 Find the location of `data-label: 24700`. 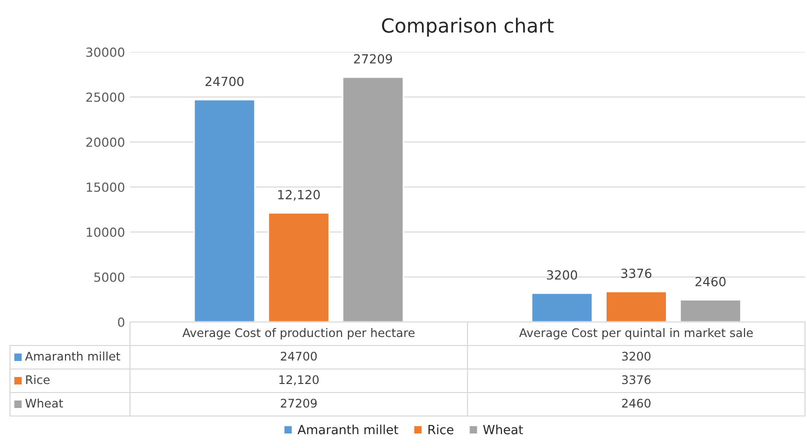

data-label: 24700 is located at coordinates (298, 356).